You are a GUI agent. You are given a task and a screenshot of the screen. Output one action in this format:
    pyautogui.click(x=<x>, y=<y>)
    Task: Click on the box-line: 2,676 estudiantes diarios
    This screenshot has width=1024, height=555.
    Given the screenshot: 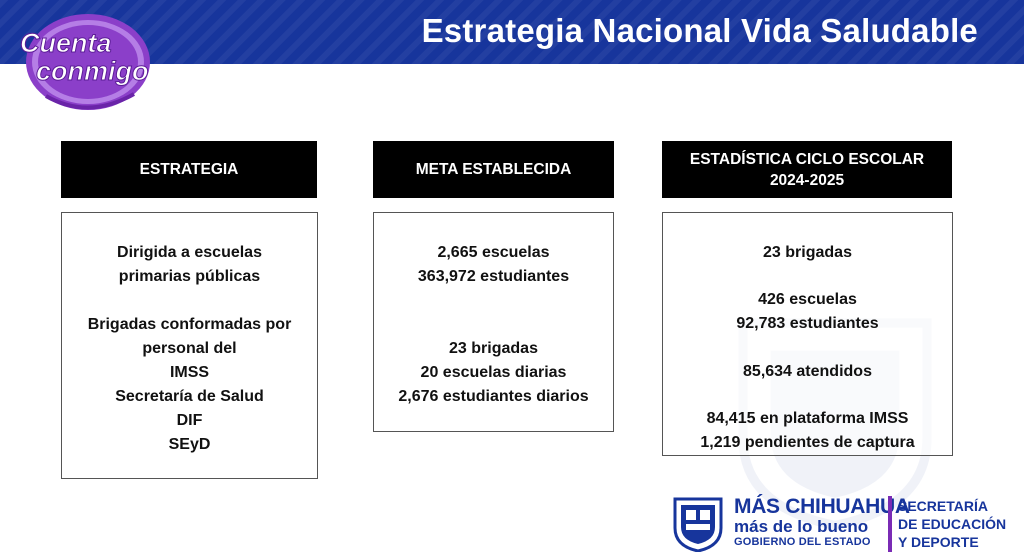 What is the action you would take?
    pyautogui.click(x=493, y=396)
    